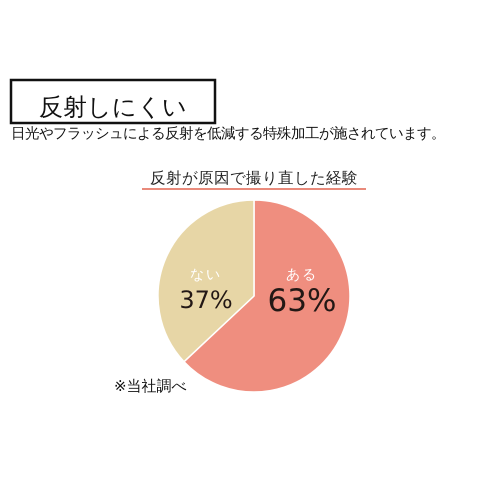  Describe the element at coordinates (206, 300) in the screenshot. I see `data-label: 37%` at that location.